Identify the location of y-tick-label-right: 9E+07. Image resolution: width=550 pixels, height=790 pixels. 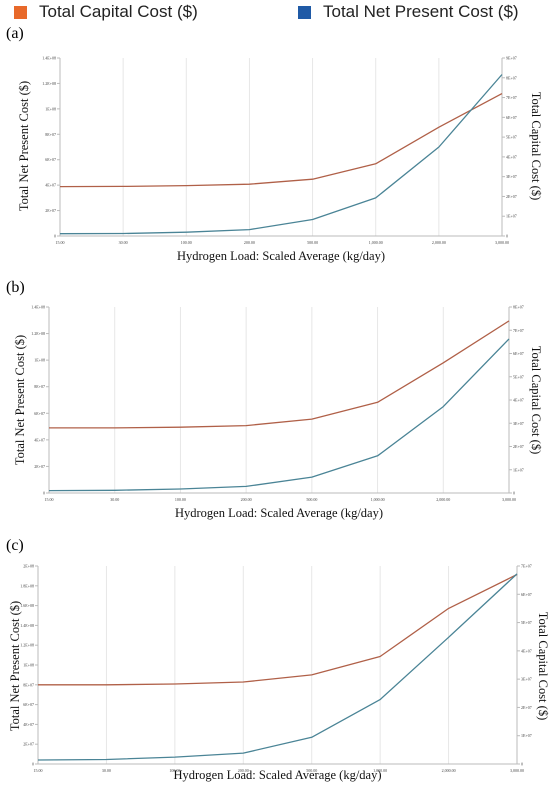
(511, 58).